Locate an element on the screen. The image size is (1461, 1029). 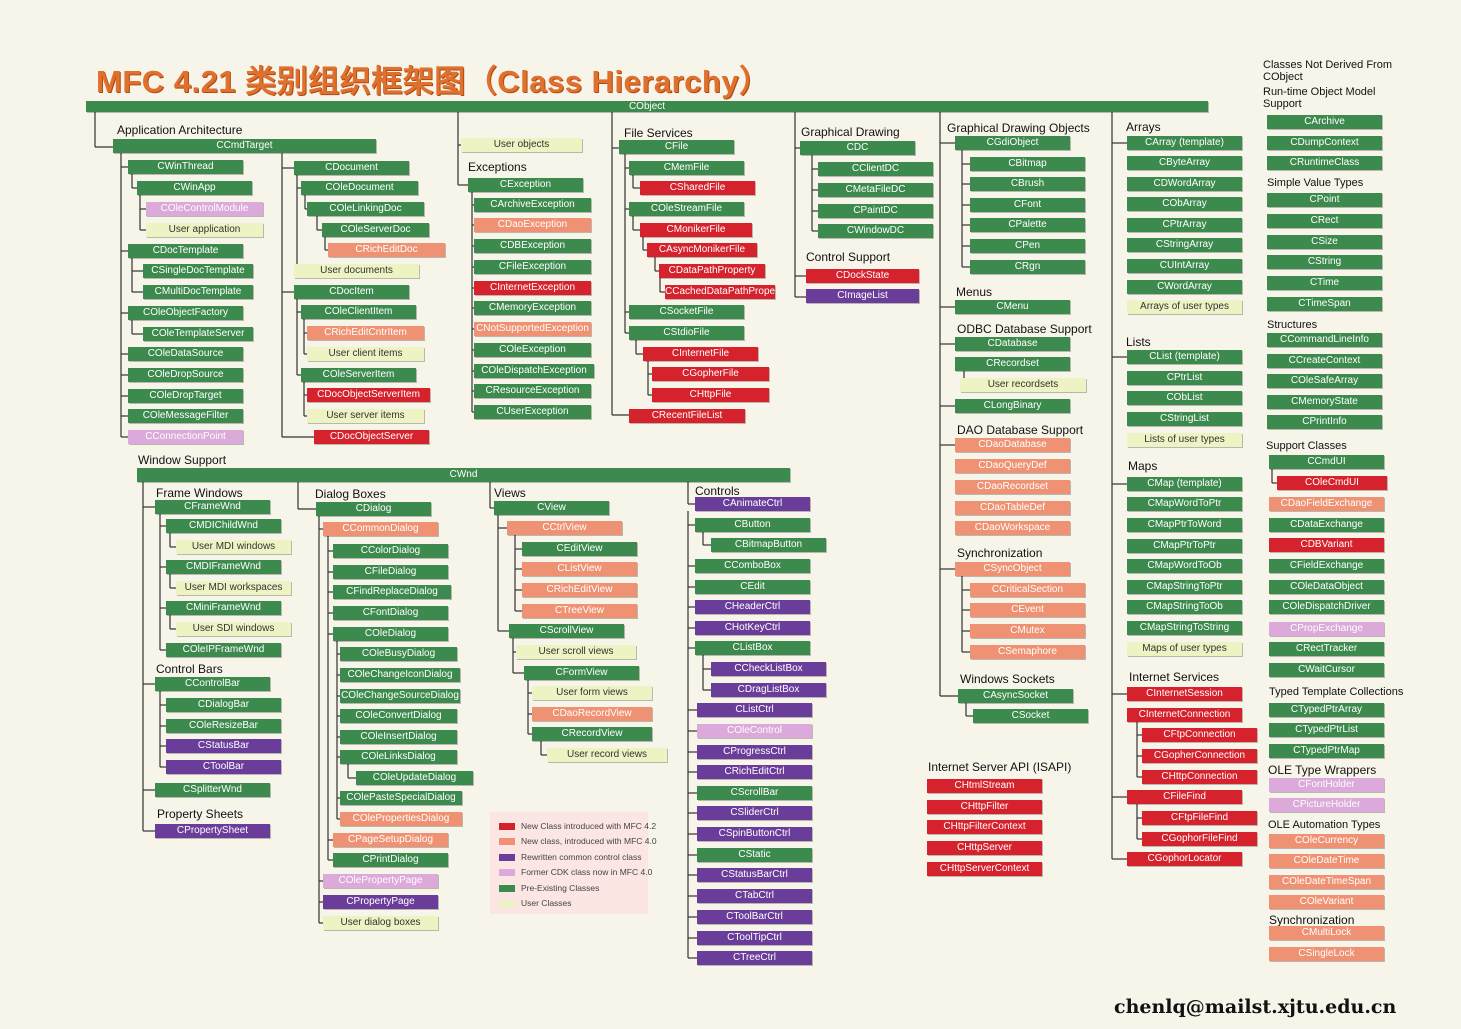
section-header-internet-services: Internet Services is located at coordinates (1174, 677).